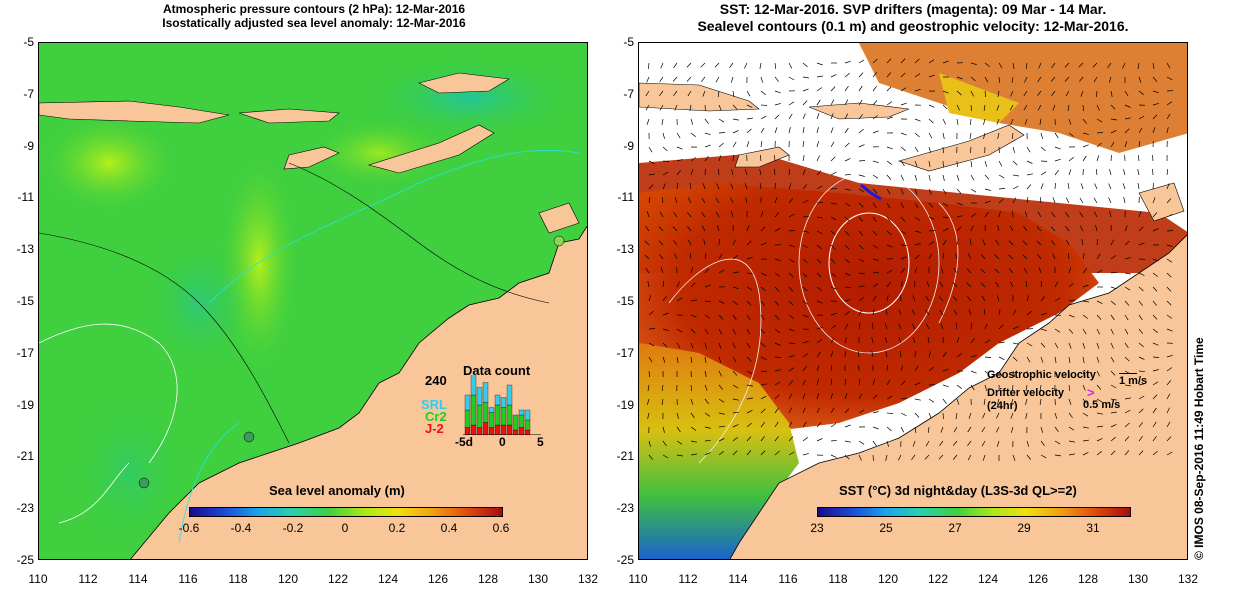  I want to click on sst-cool-southwest, so click(719, 451).